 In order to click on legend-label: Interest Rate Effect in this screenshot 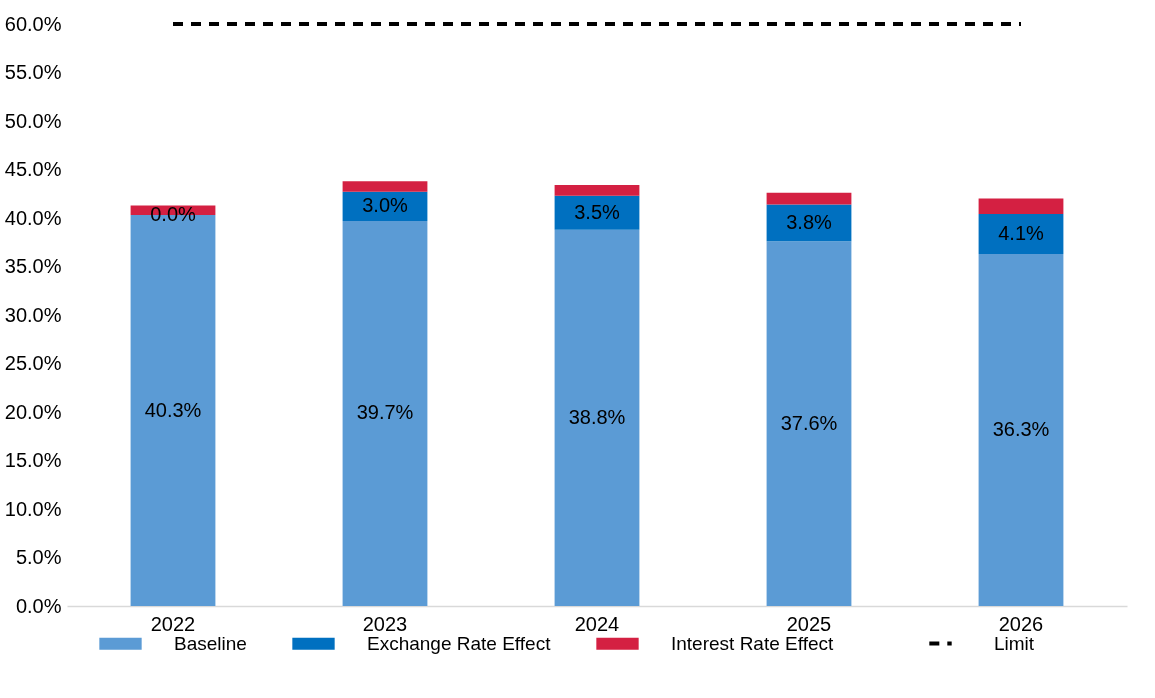, I will do `click(753, 643)`.